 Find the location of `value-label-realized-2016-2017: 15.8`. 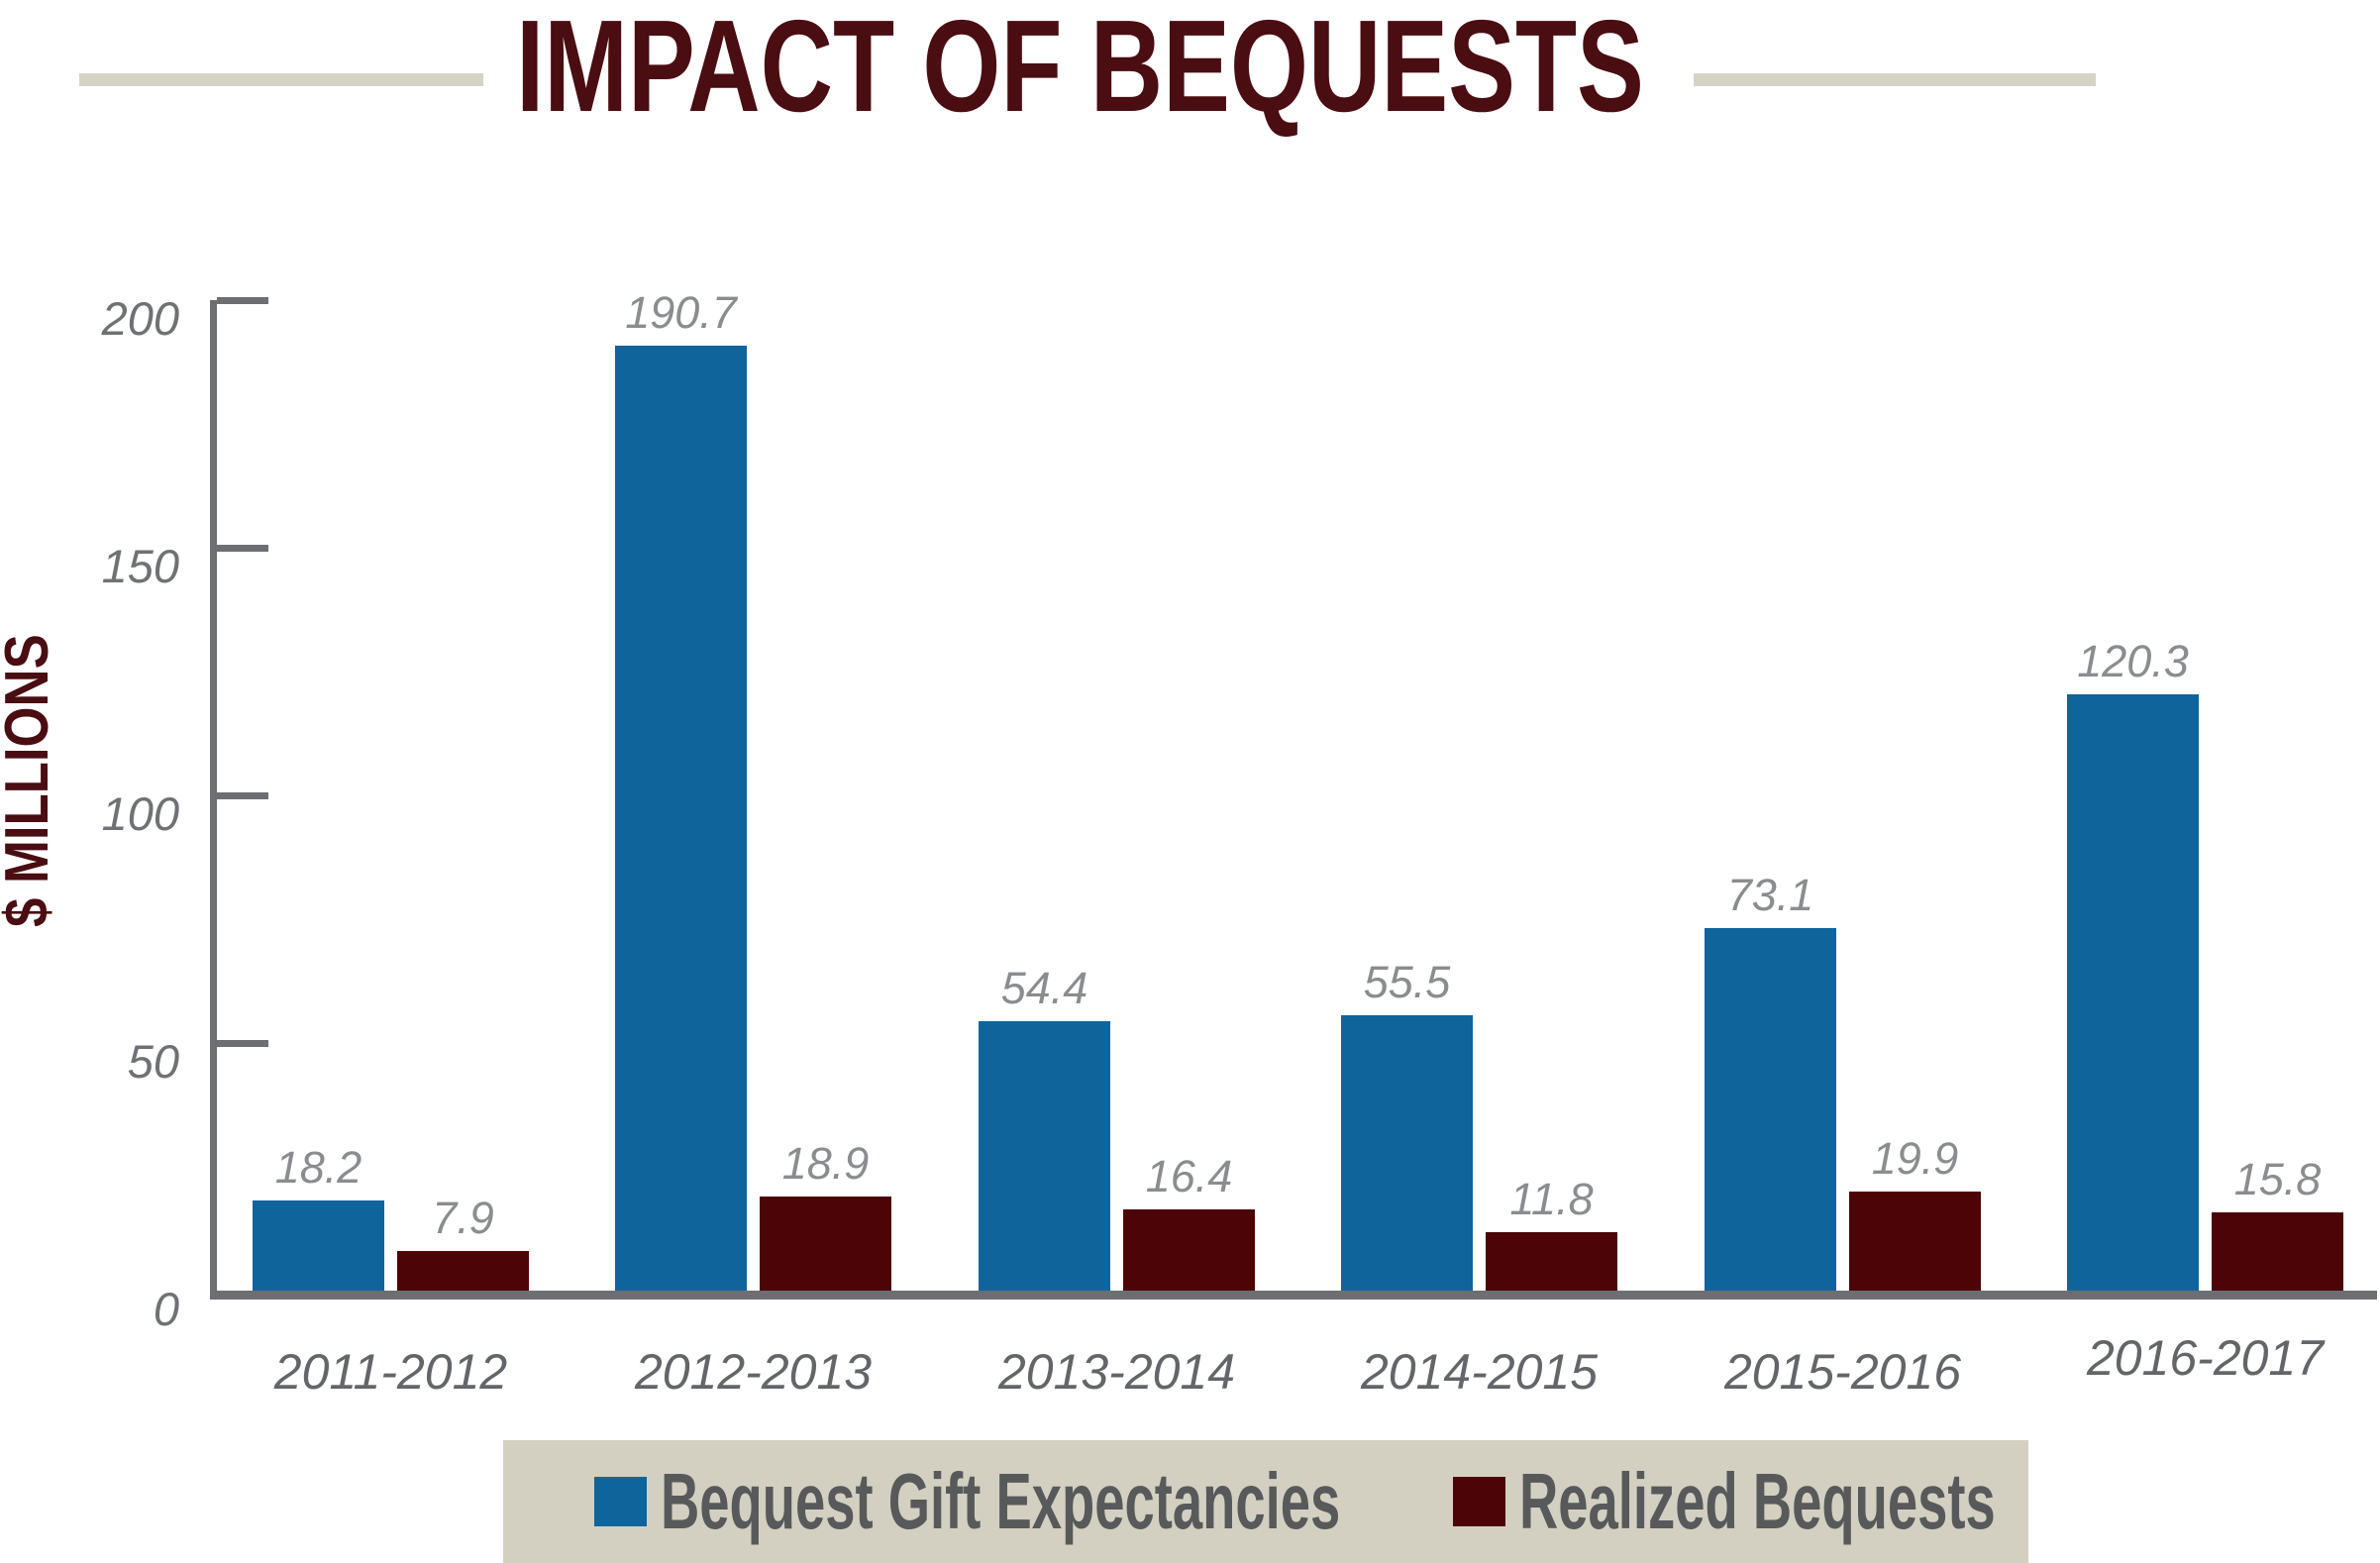

value-label-realized-2016-2017: 15.8 is located at coordinates (2277, 1179).